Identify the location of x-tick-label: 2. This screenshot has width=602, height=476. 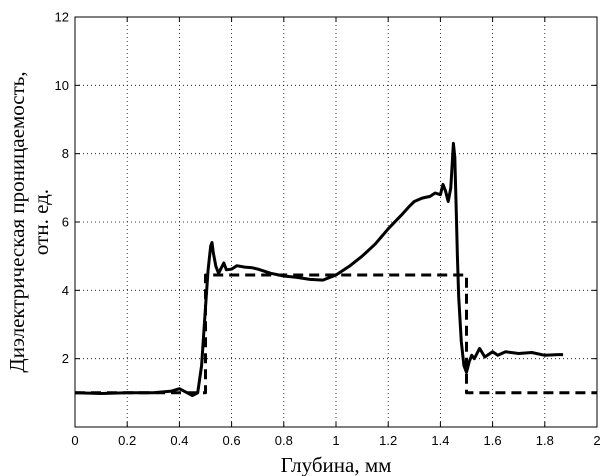
(596, 440).